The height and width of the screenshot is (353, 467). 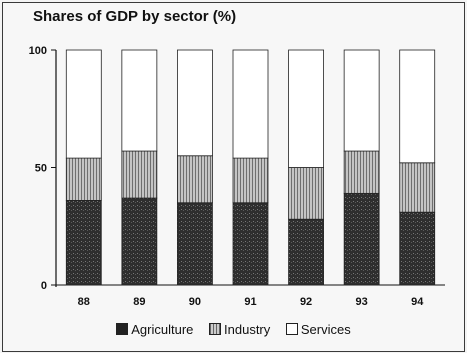 I want to click on x-tick-label-89: 89, so click(x=139, y=302).